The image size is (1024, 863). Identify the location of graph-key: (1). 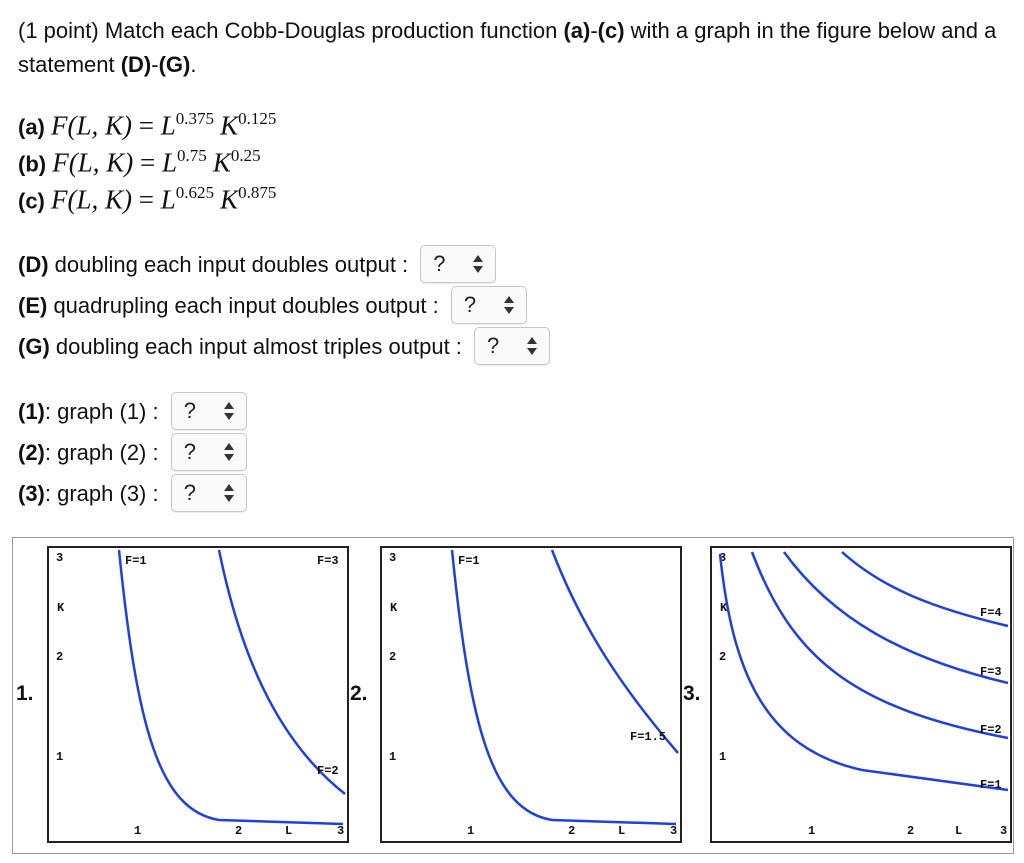
(31, 411).